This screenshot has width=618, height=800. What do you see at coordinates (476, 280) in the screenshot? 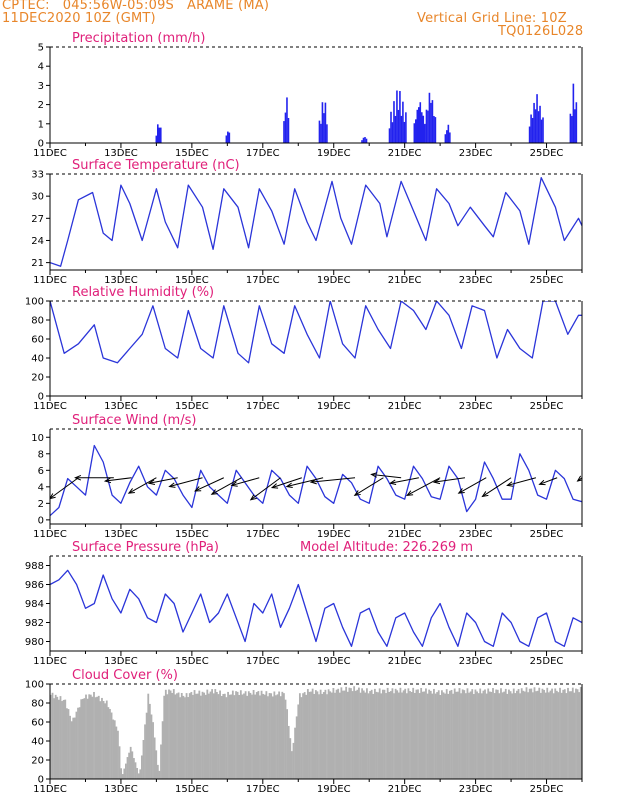
I see `xtick-label-temp-23: 23DEC` at bounding box center [476, 280].